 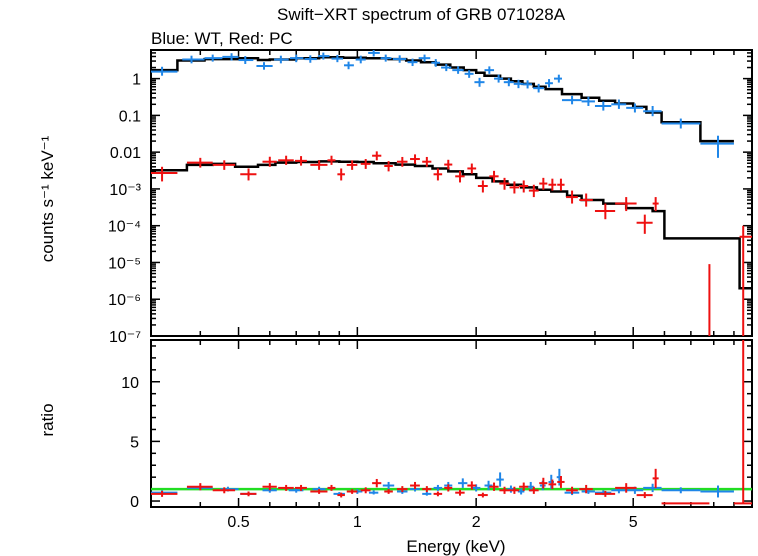 I want to click on y-tick-label: 10⁻⁵, so click(x=124, y=263).